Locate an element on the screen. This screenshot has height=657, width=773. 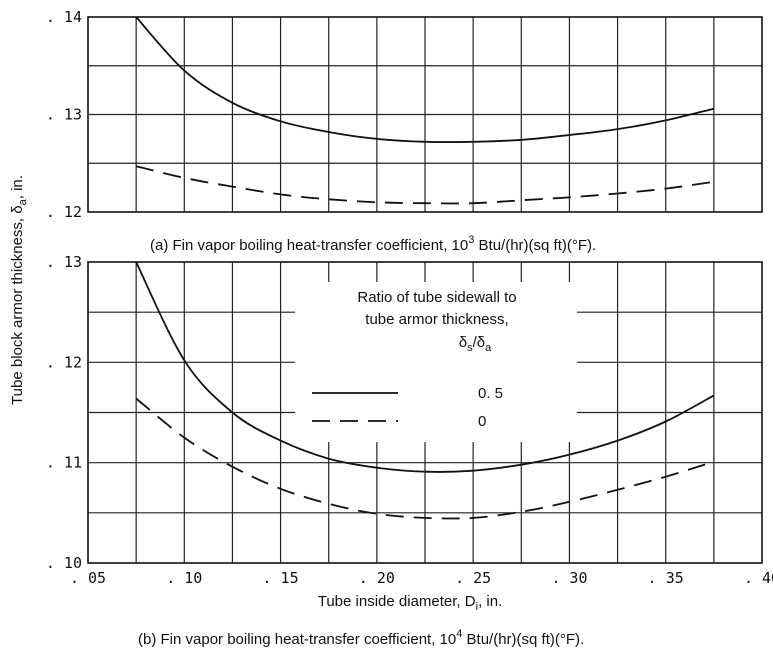
x-tick-label: . 05 is located at coordinates (88, 578).